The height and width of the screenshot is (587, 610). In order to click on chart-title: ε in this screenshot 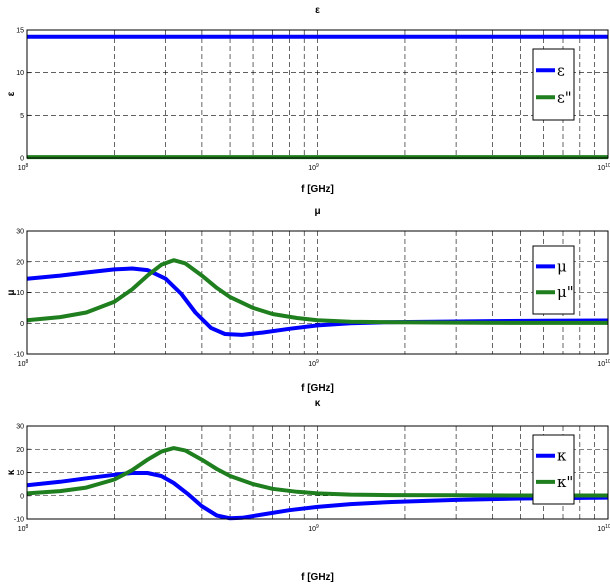, I will do `click(317, 10)`.